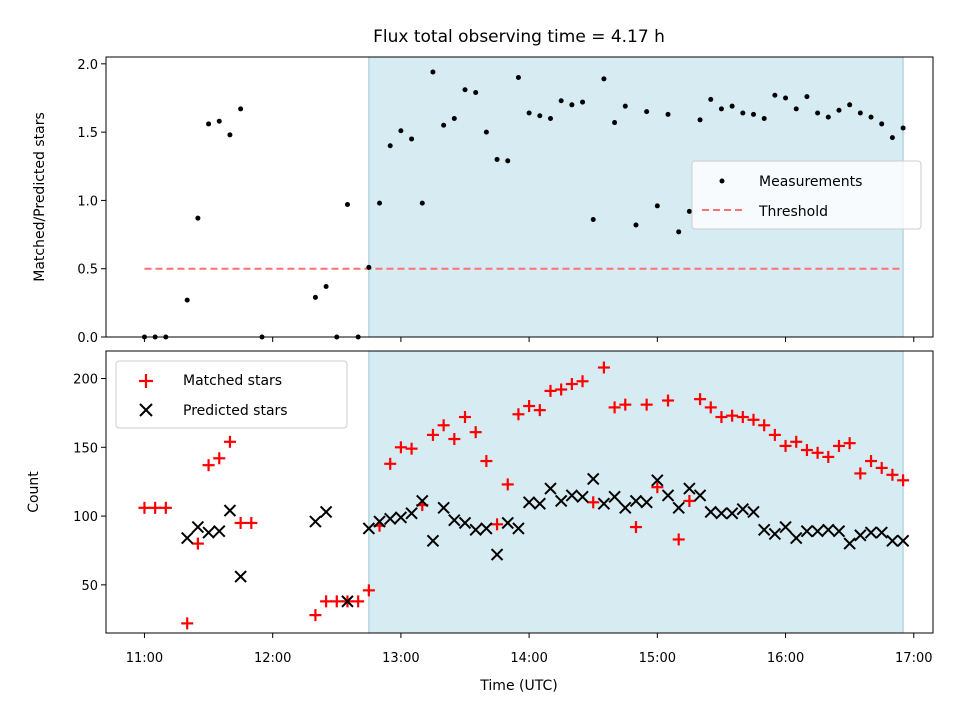  I want to click on x-tick-label: 17:00, so click(913, 658).